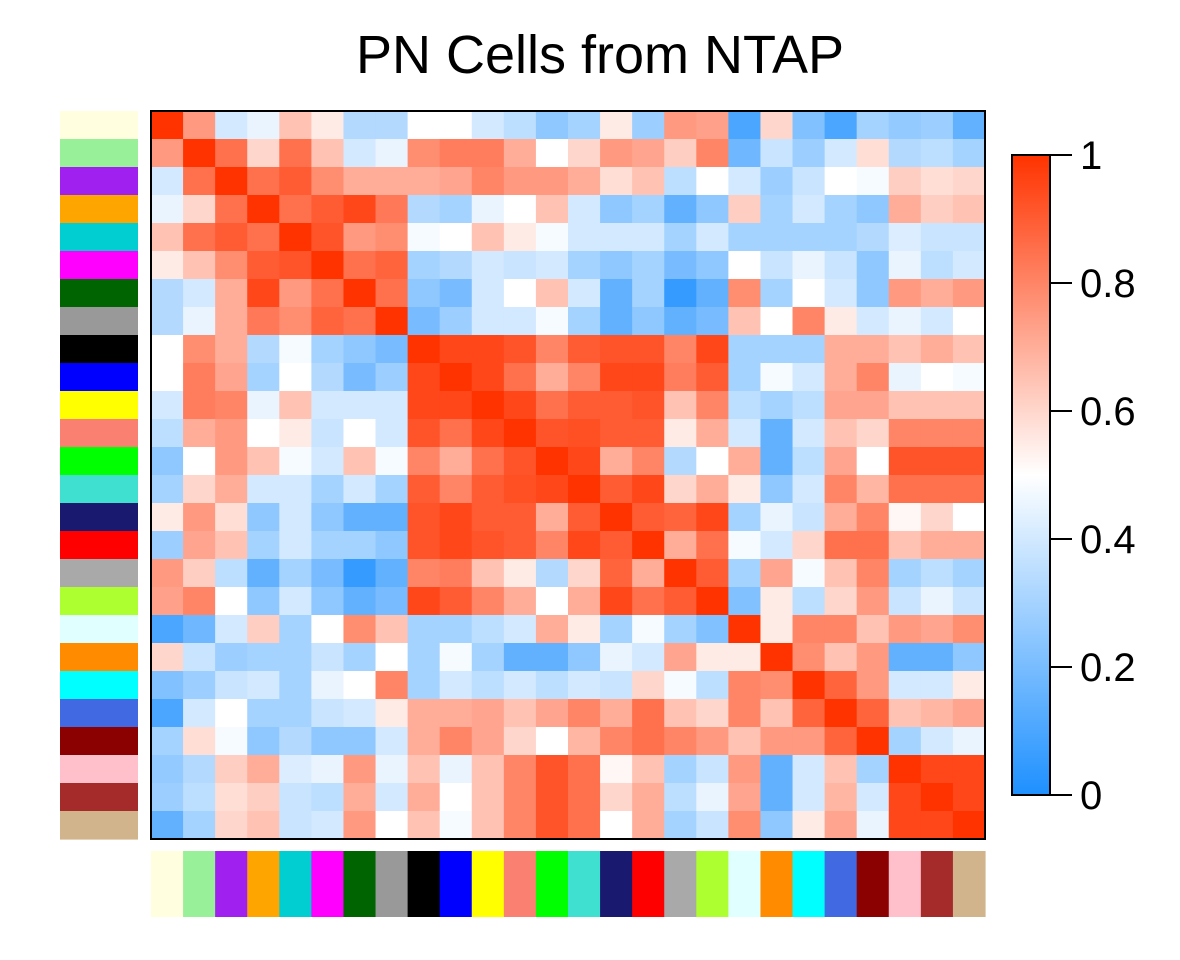 The width and height of the screenshot is (1180, 960). I want to click on chart-title: PN Cells from NTAP, so click(600, 55).